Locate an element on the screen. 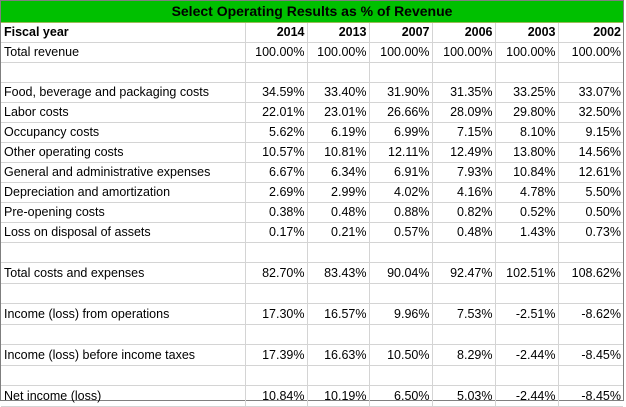  value-cell: -8.62% is located at coordinates (590, 314).